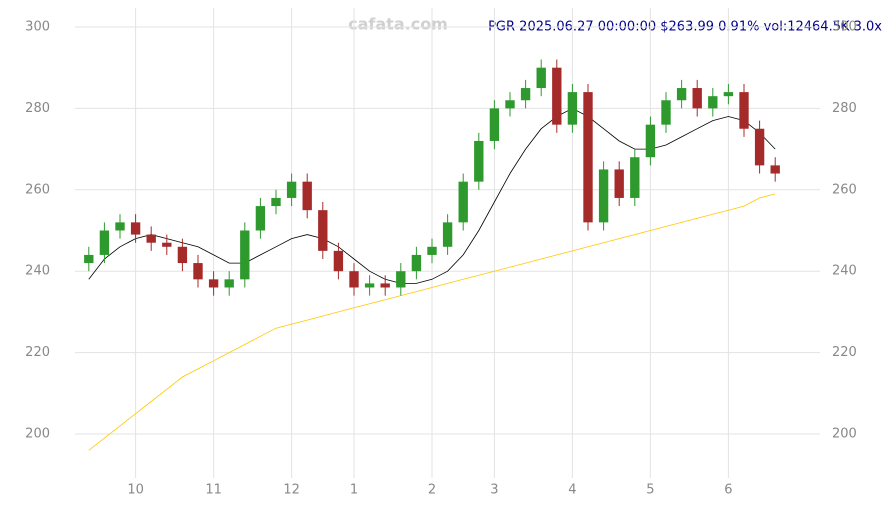  What do you see at coordinates (572, 490) in the screenshot?
I see `x-tick-label: 4` at bounding box center [572, 490].